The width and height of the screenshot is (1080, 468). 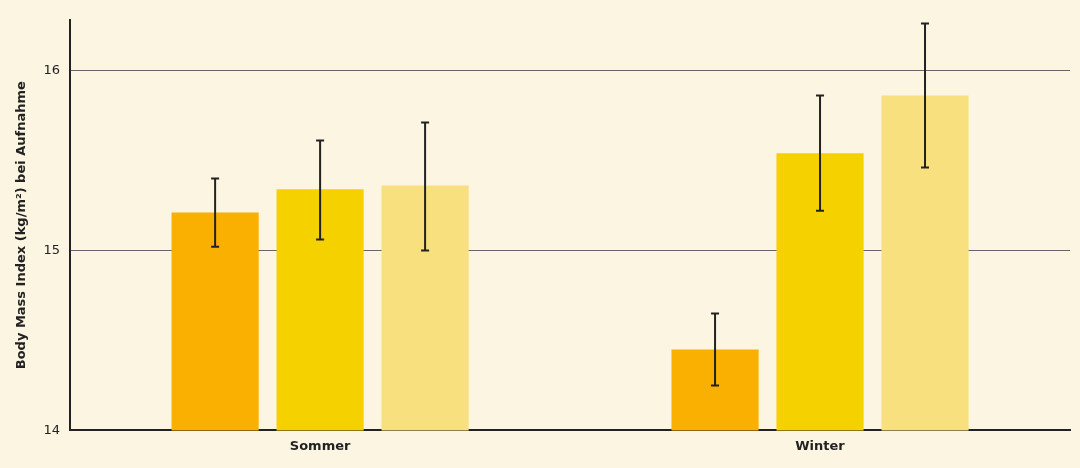 I want to click on y-tick-label: 14, so click(x=52, y=429).